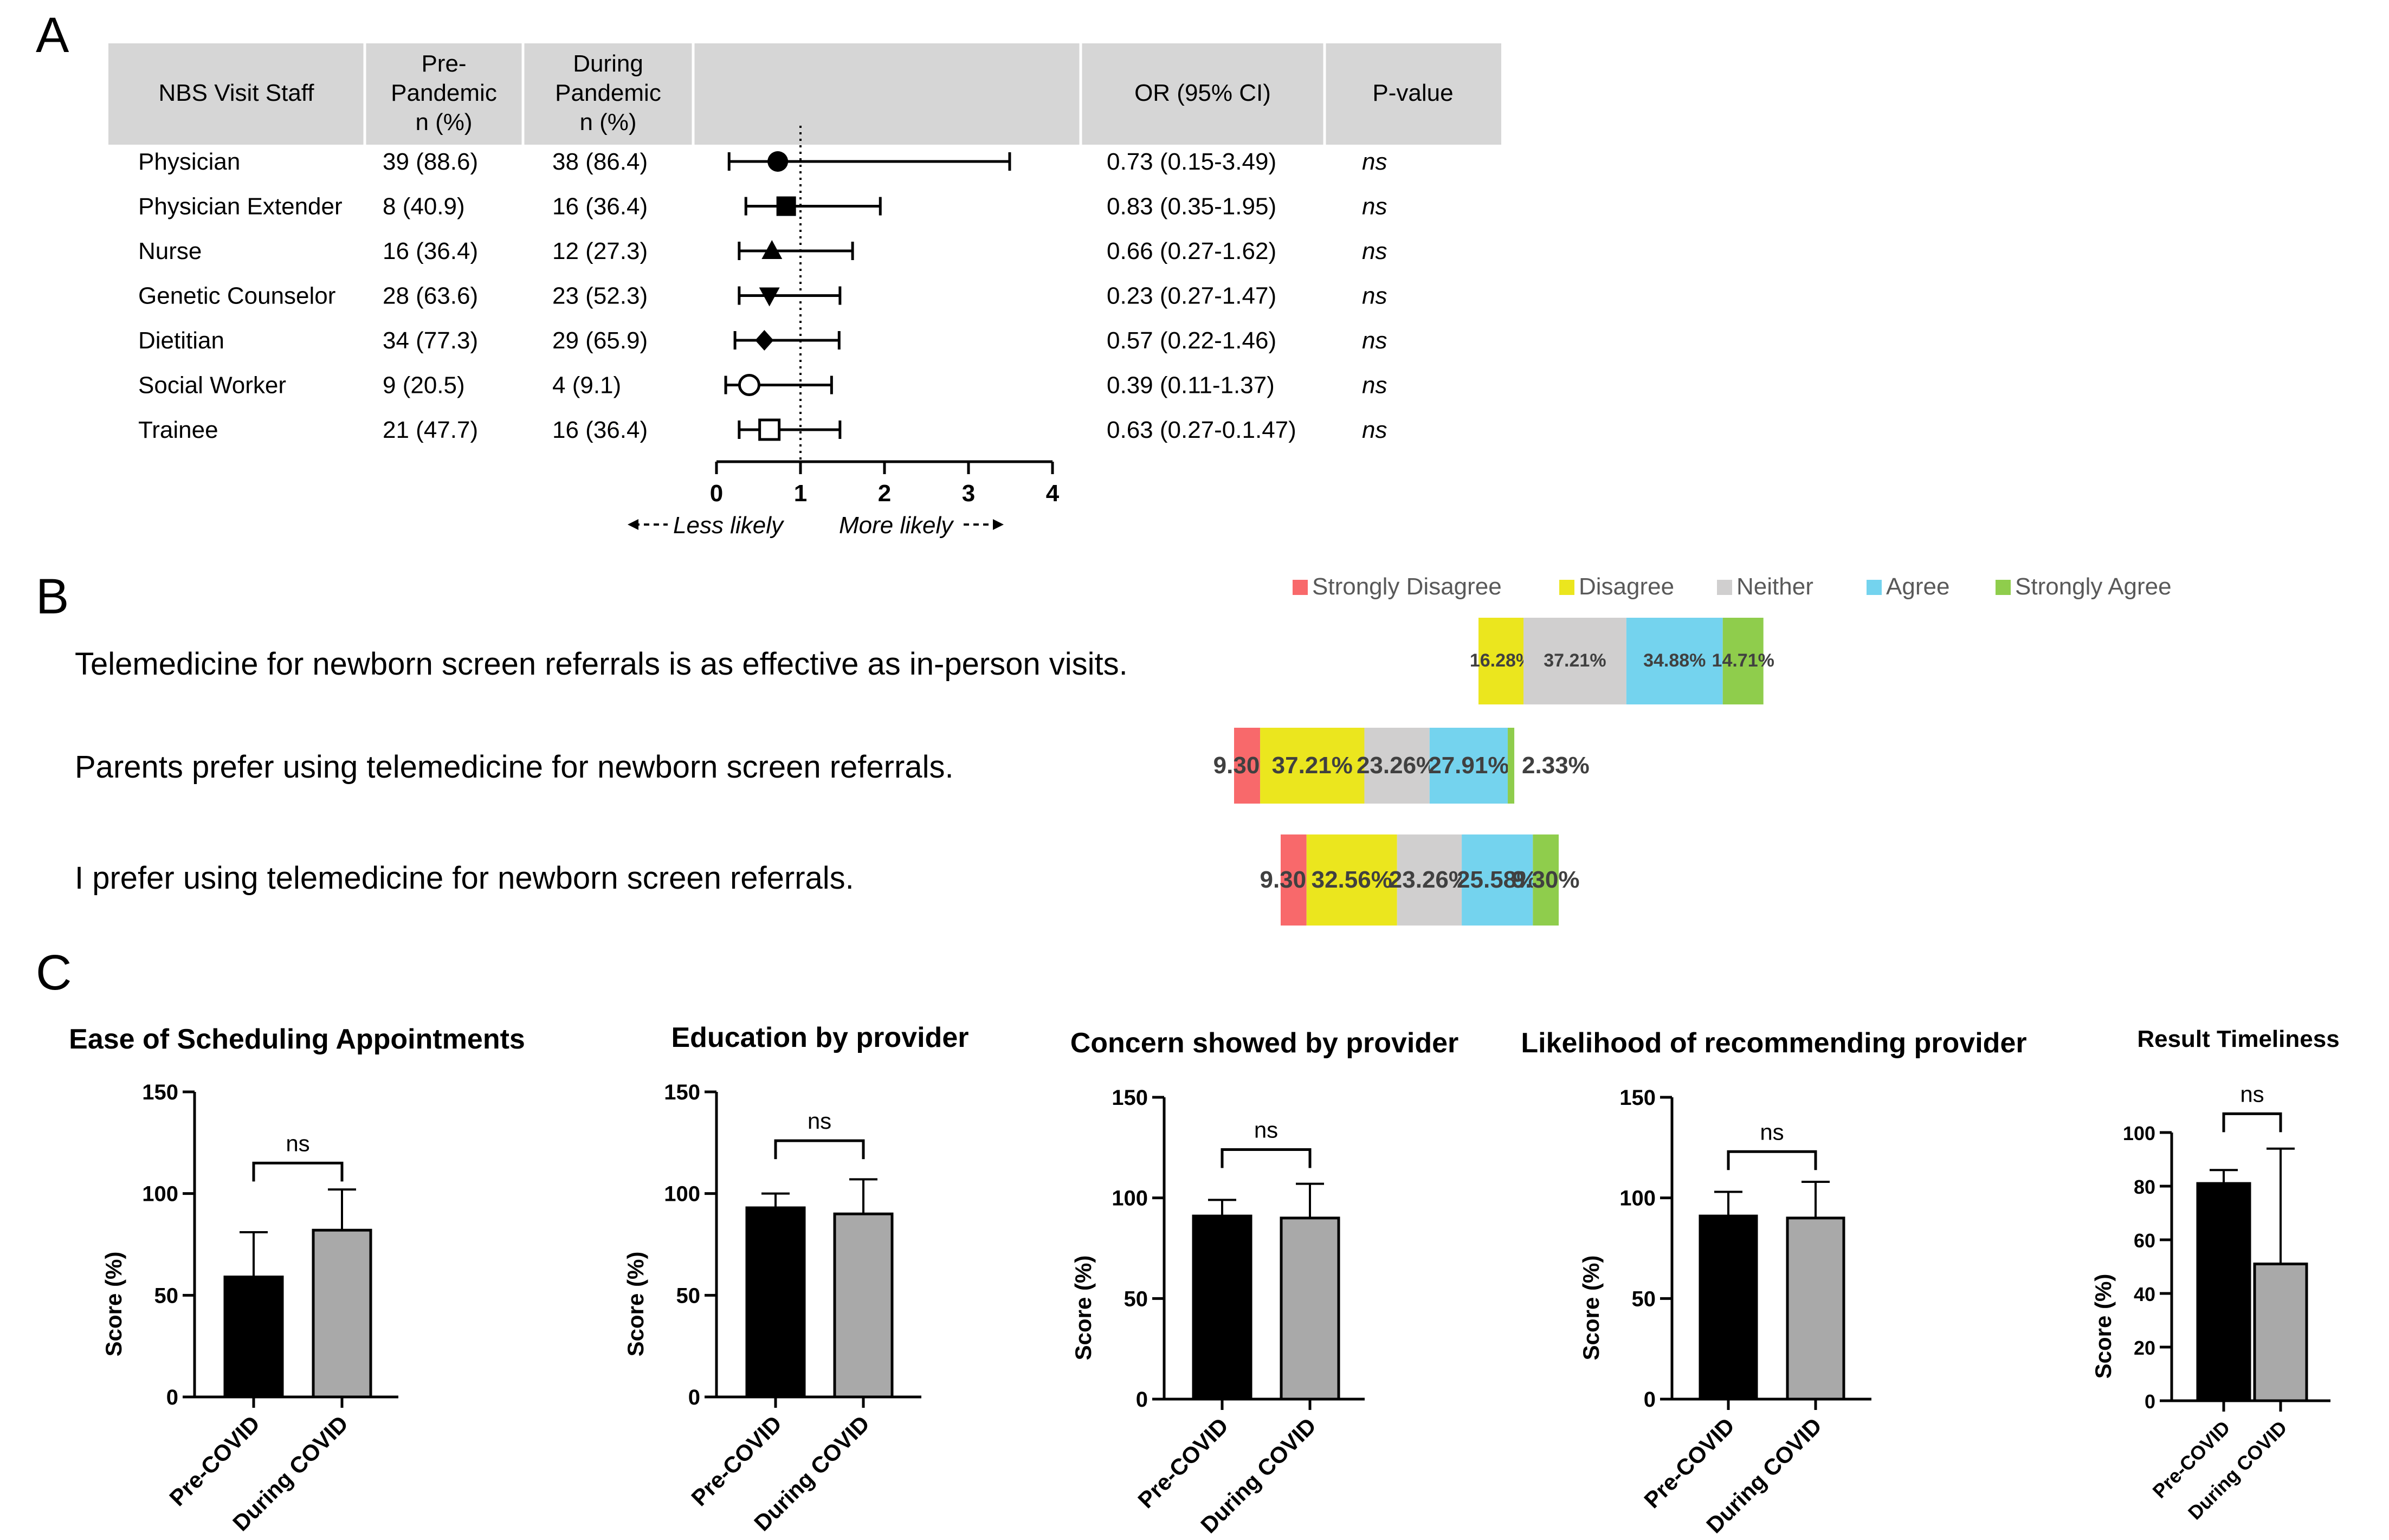 The width and height of the screenshot is (2389, 1540). I want to click on or-ci-value: 0.39 (0.11-1.37), so click(1191, 385).